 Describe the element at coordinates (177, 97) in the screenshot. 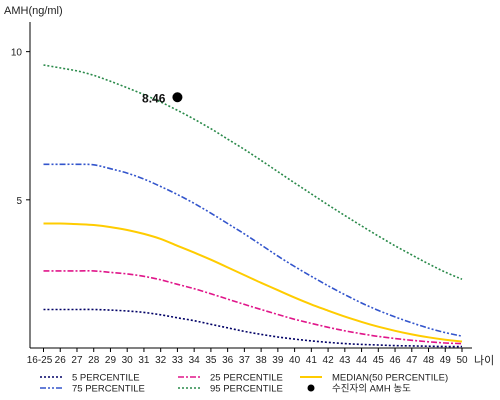

I see `patient-amh-marker` at that location.